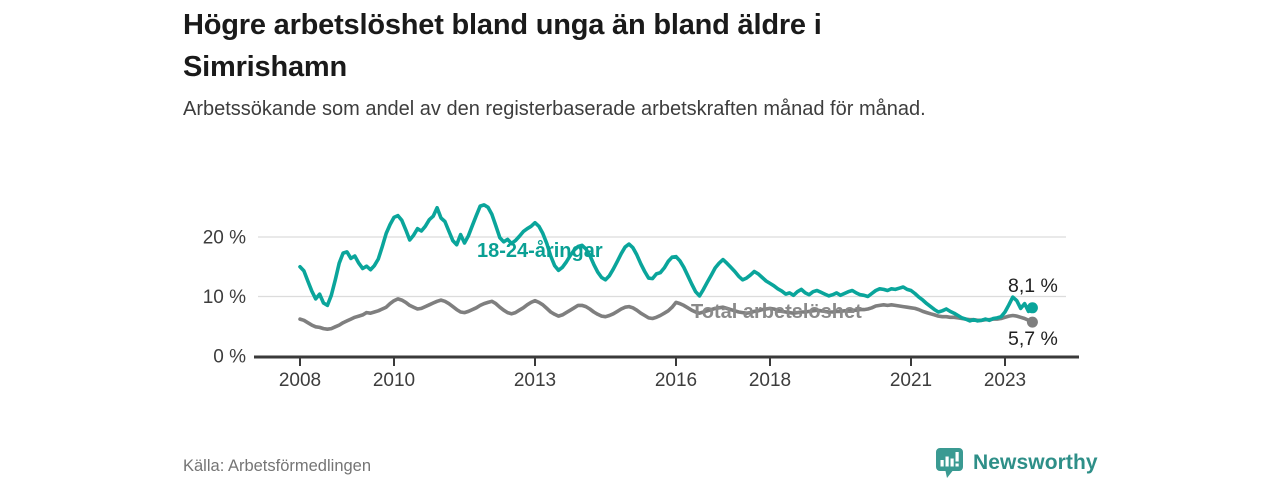 The height and width of the screenshot is (480, 1280). Describe the element at coordinates (1035, 462) in the screenshot. I see `brand-name: Newsworthy` at that location.